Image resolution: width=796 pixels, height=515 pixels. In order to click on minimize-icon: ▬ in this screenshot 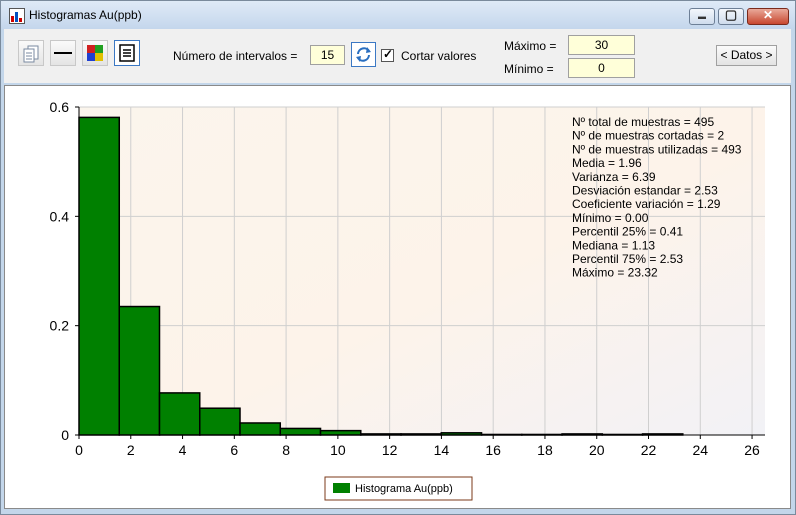, I will do `click(702, 16)`.